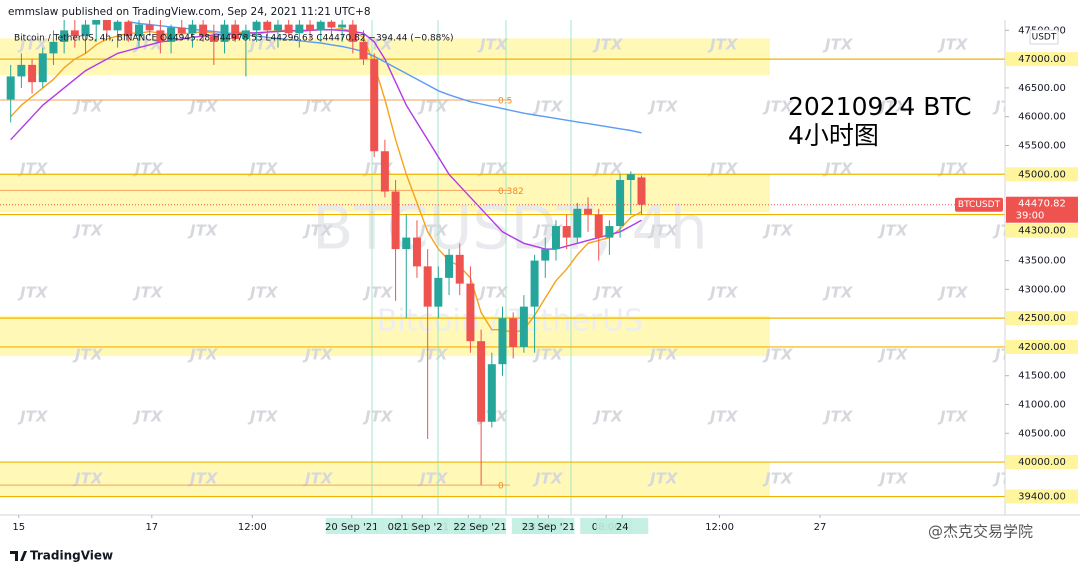  Describe the element at coordinates (1042, 88) in the screenshot. I see `y-tick-label: 46500.00` at that location.